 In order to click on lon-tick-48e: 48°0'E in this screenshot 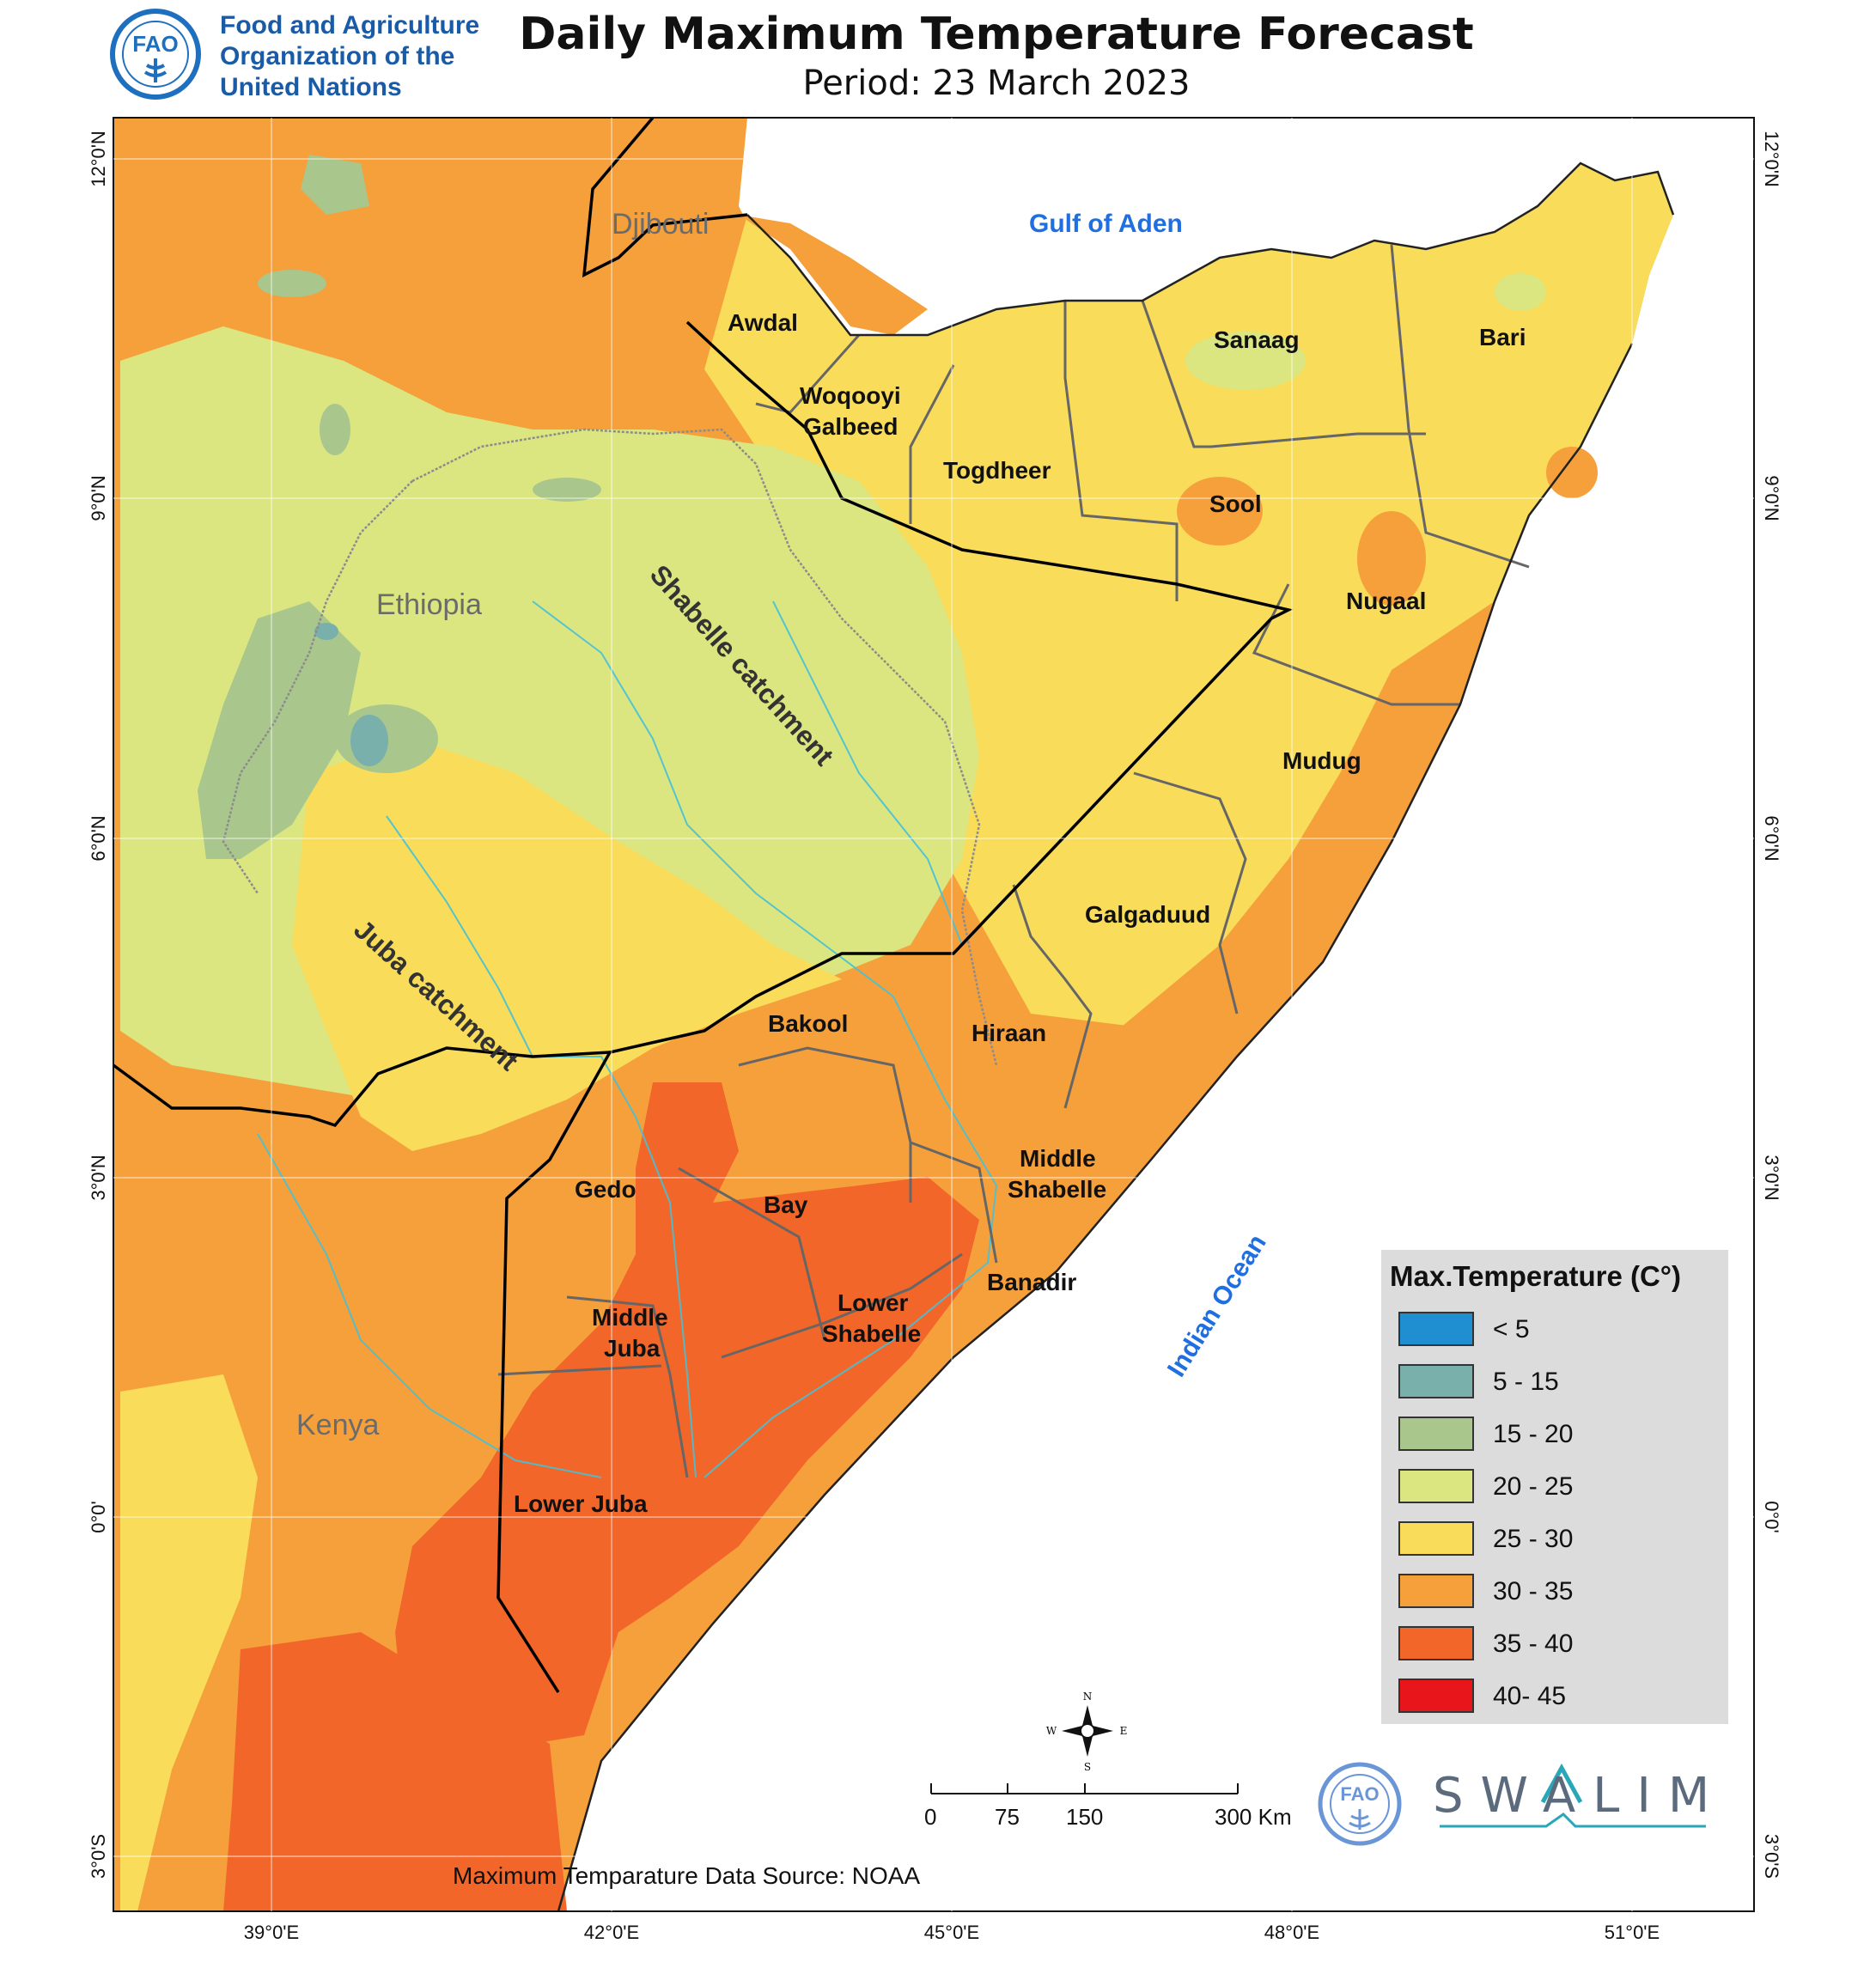, I will do `click(1291, 1932)`.